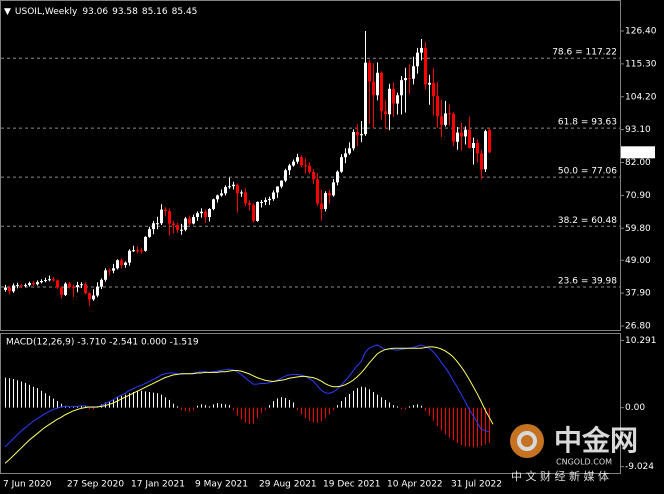 Image resolution: width=664 pixels, height=494 pixels. Describe the element at coordinates (635, 408) in the screenshot. I see `macd-tick-label: 0.00` at that location.